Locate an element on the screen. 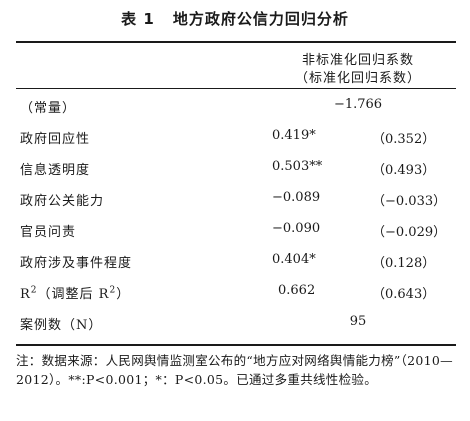  row-standardized-coefficient: （−0.033） is located at coordinates (409, 201).